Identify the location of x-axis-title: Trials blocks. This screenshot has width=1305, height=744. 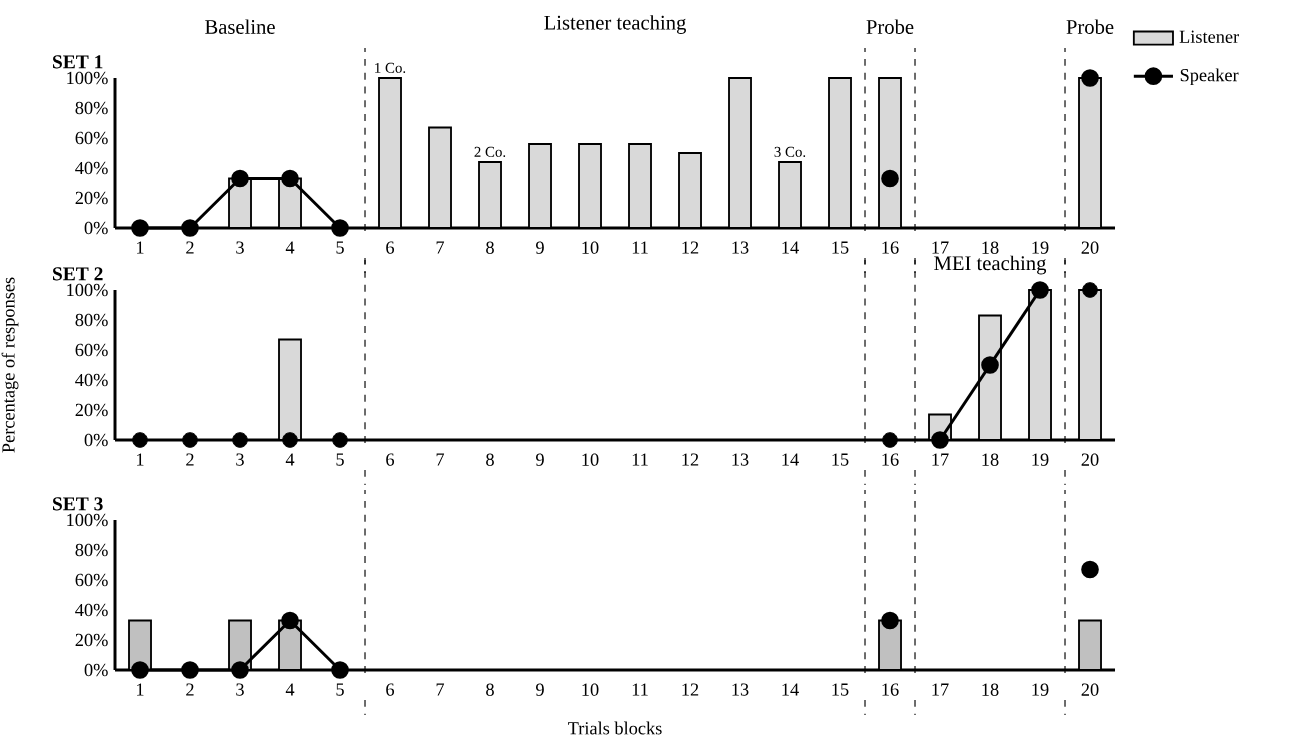
(615, 728).